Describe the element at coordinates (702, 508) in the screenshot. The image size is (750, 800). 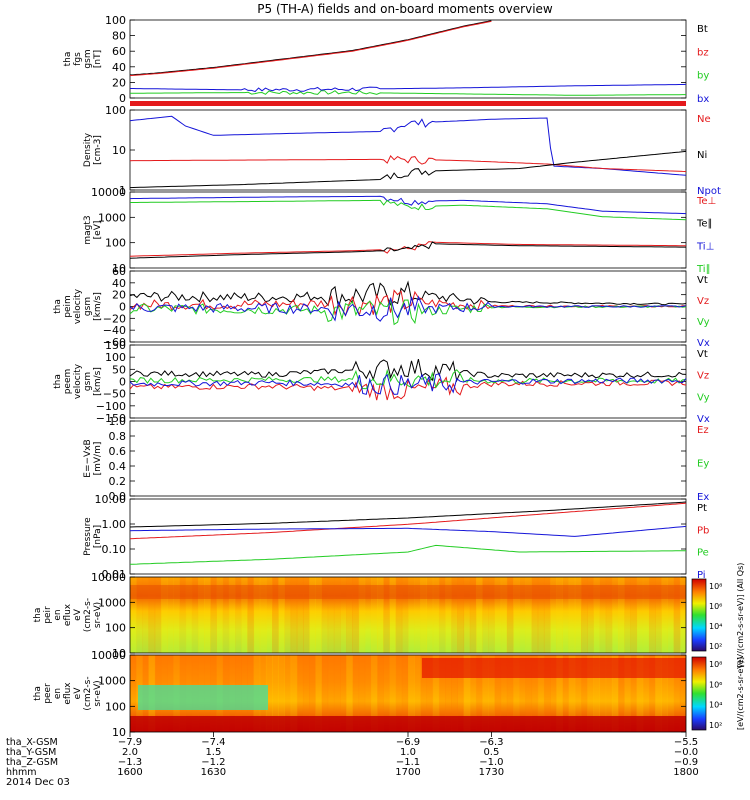
I see `legend-Pt: Pt` at that location.